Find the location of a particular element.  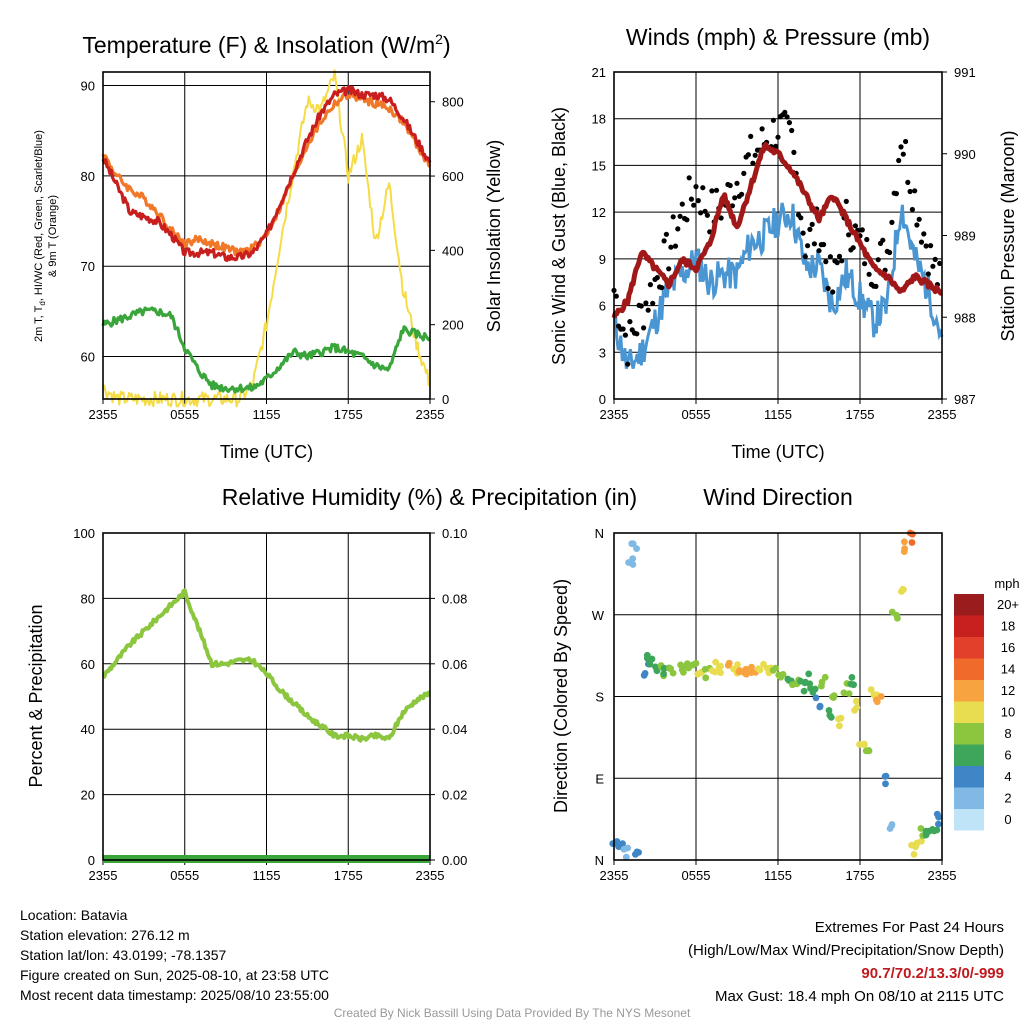

chart2-y2tick-label: 0.10 is located at coordinates (454, 533).